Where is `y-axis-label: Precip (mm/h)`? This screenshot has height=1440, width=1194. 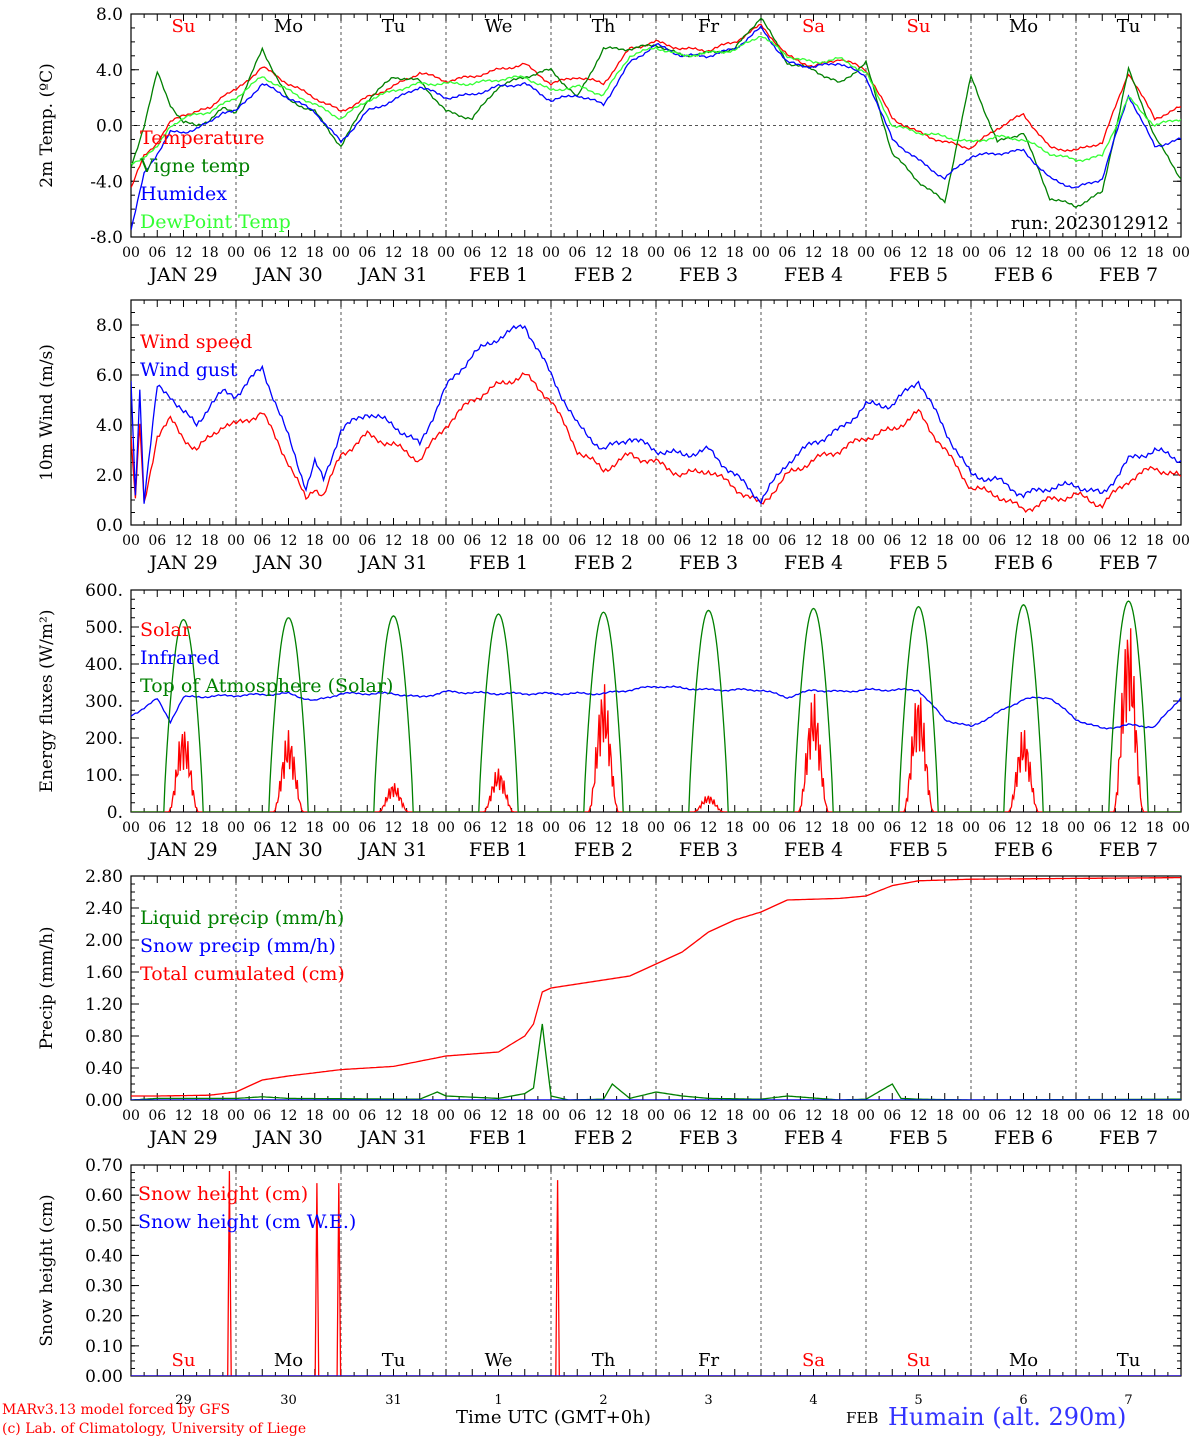 y-axis-label: Precip (mm/h) is located at coordinates (47, 987).